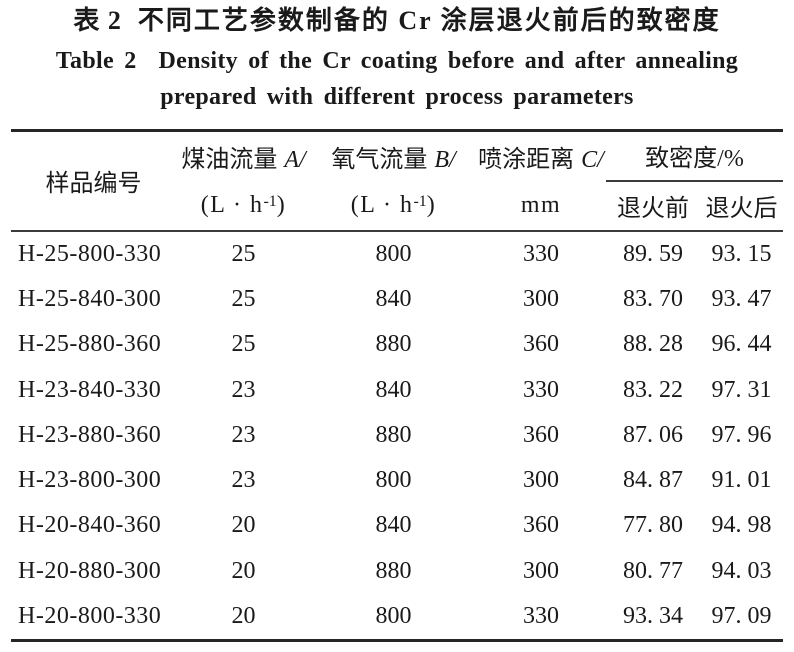 The image size is (794, 652). Describe the element at coordinates (653, 389) in the screenshot. I see `cell-density-before: 83. 22` at that location.